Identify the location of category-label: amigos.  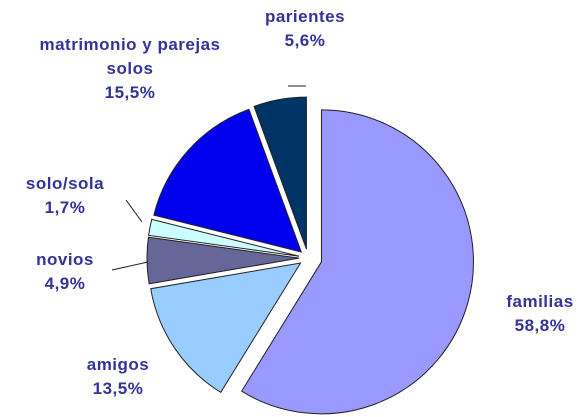
(118, 364).